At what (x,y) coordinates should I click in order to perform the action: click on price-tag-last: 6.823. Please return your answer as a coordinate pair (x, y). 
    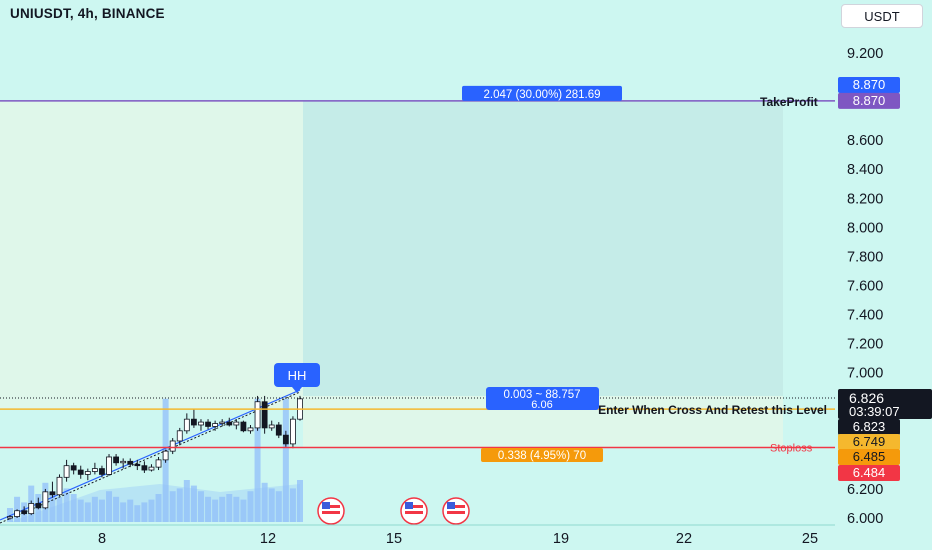
    Looking at the image, I should click on (869, 426).